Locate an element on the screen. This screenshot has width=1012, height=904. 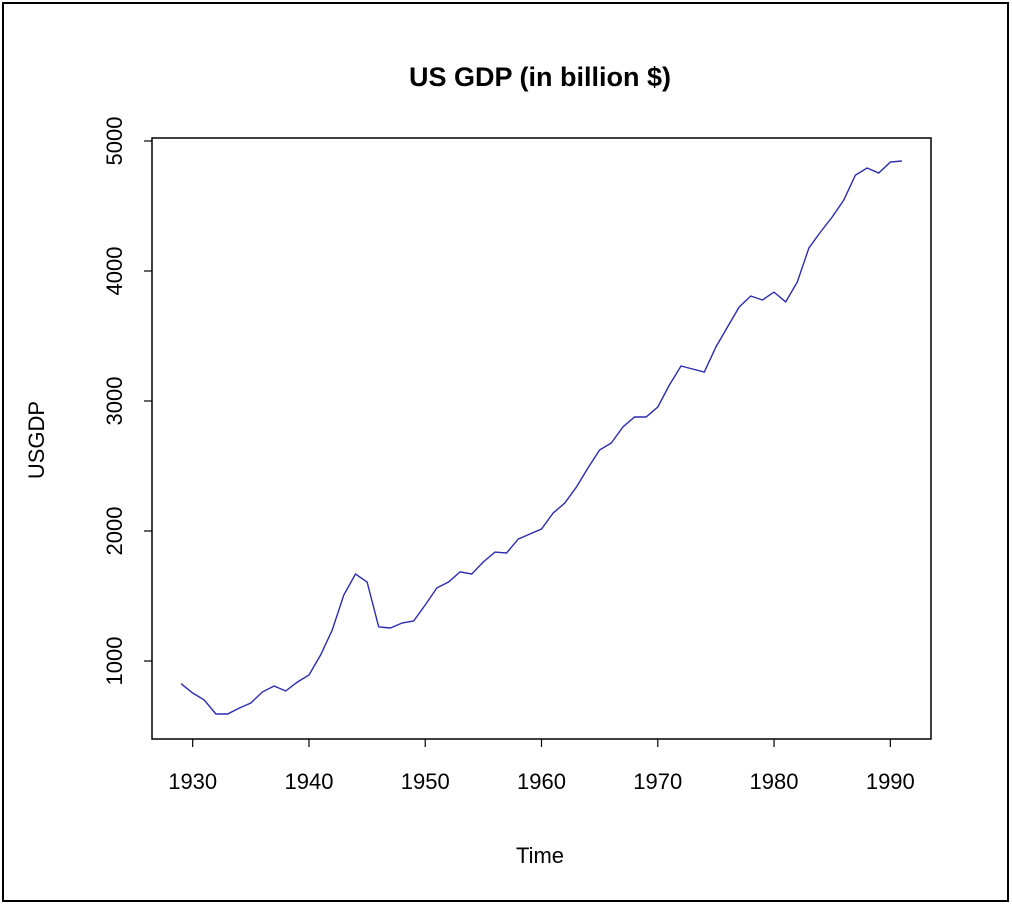
x-axis: 1930 1940 1950 1960 1970 1980 1990 is located at coordinates (541, 766).